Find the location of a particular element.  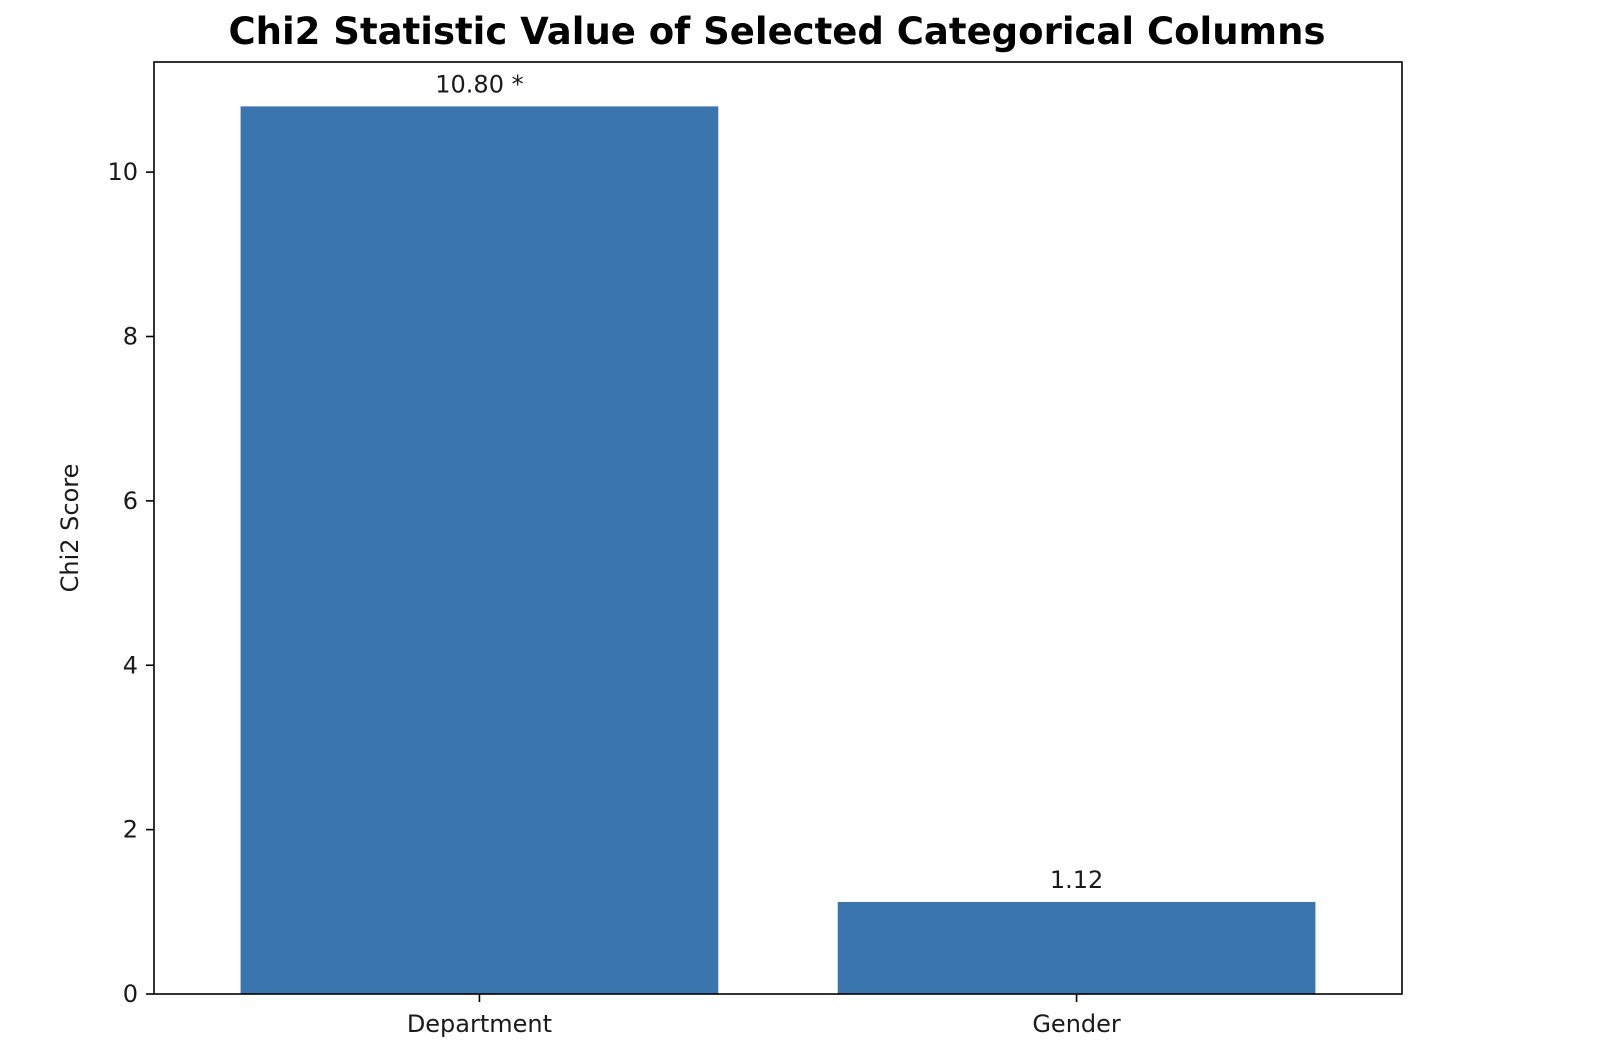

y-tick-label: 0 is located at coordinates (130, 994).